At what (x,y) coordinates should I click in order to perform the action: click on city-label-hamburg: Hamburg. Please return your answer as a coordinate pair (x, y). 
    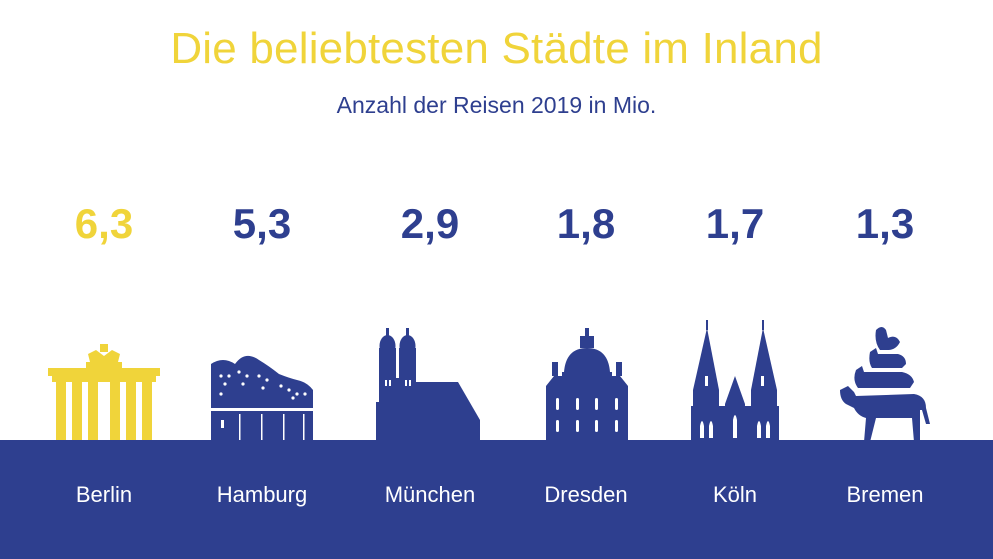
    Looking at the image, I should click on (262, 494).